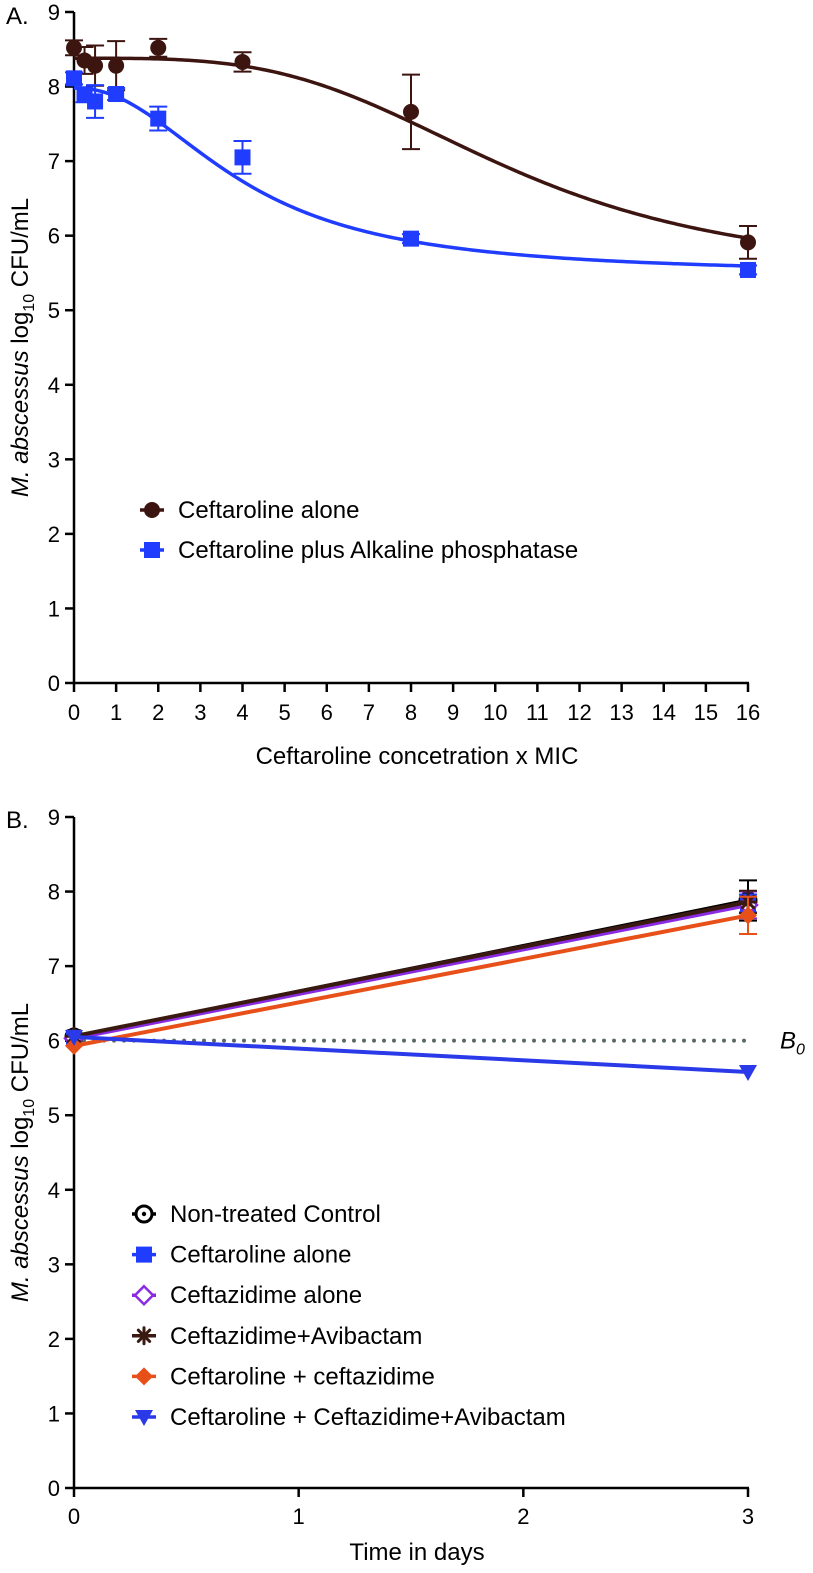 The width and height of the screenshot is (813, 1573). I want to click on x-tick-label: 16, so click(748, 712).